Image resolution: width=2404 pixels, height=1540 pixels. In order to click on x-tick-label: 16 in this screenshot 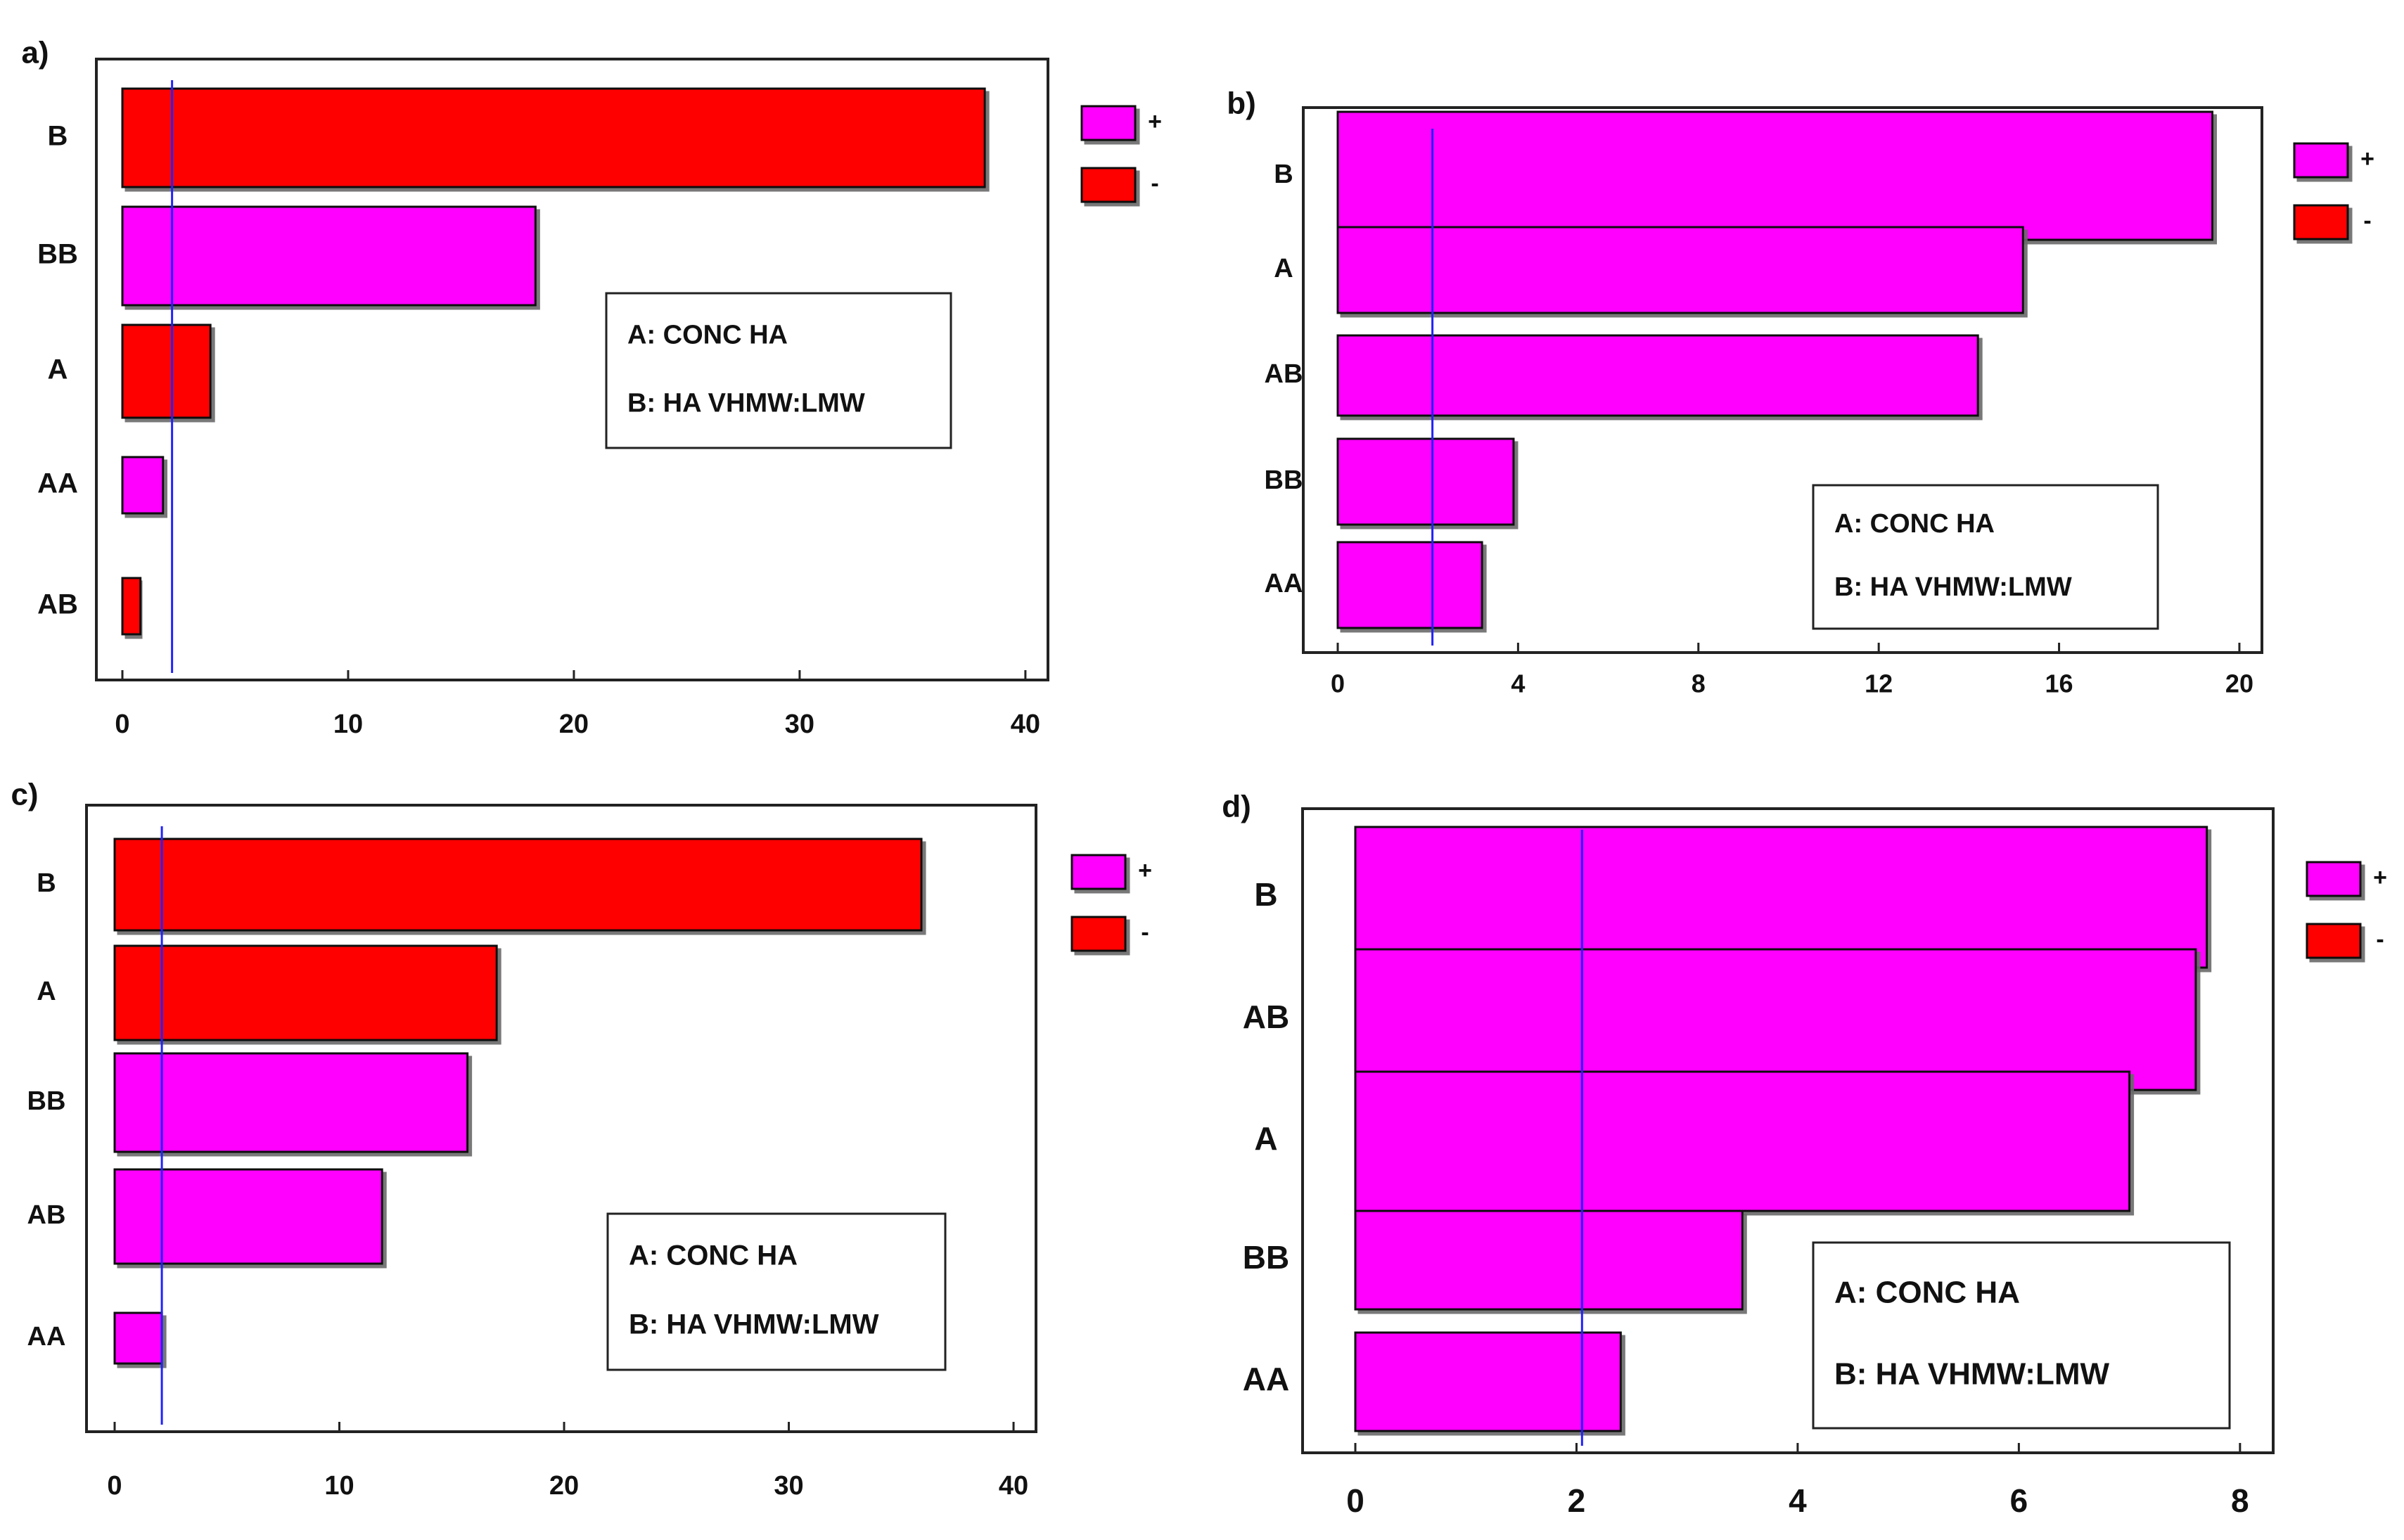, I will do `click(2059, 683)`.